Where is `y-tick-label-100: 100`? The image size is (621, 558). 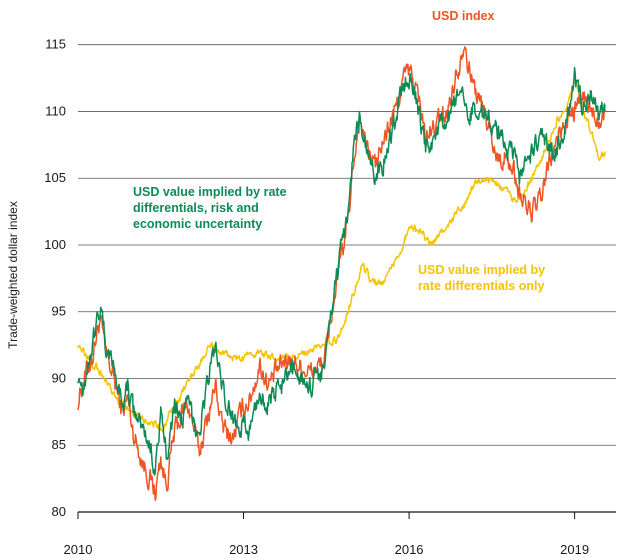 y-tick-label-100: 100 is located at coordinates (55, 244).